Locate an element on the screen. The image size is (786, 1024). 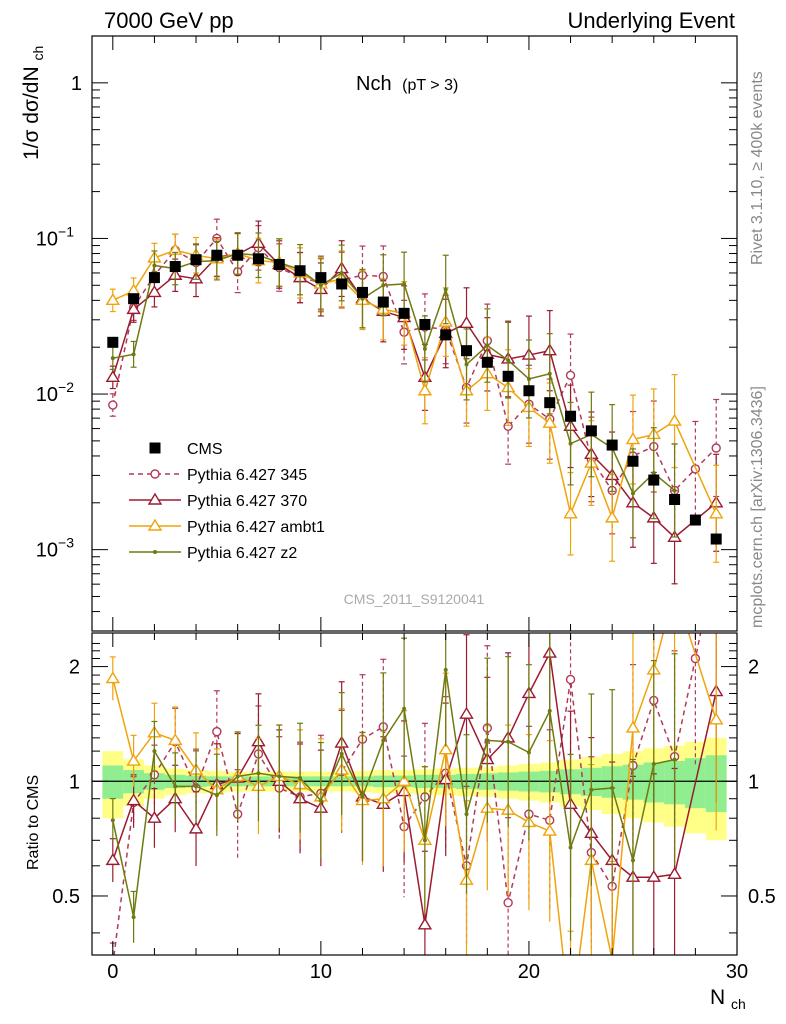
side-label-mcplots: mcplots.cern.ch [arXiv:1306.3436] is located at coordinates (757, 507).